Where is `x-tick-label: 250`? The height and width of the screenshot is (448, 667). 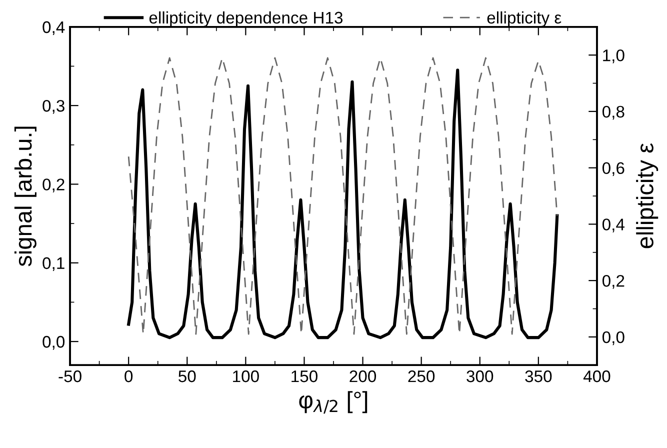 x-tick-label: 250 is located at coordinates (421, 376).